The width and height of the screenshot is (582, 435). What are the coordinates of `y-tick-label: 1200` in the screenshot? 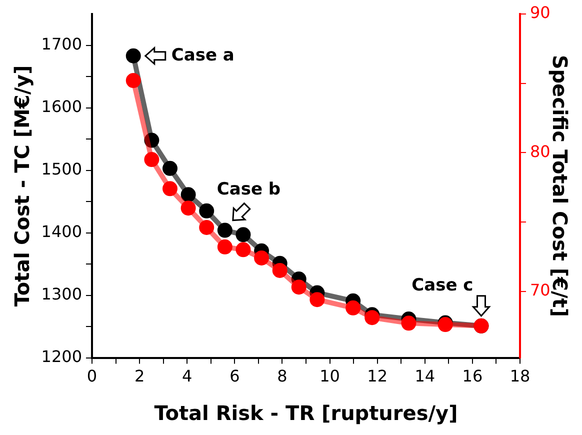 It's located at (61, 356).